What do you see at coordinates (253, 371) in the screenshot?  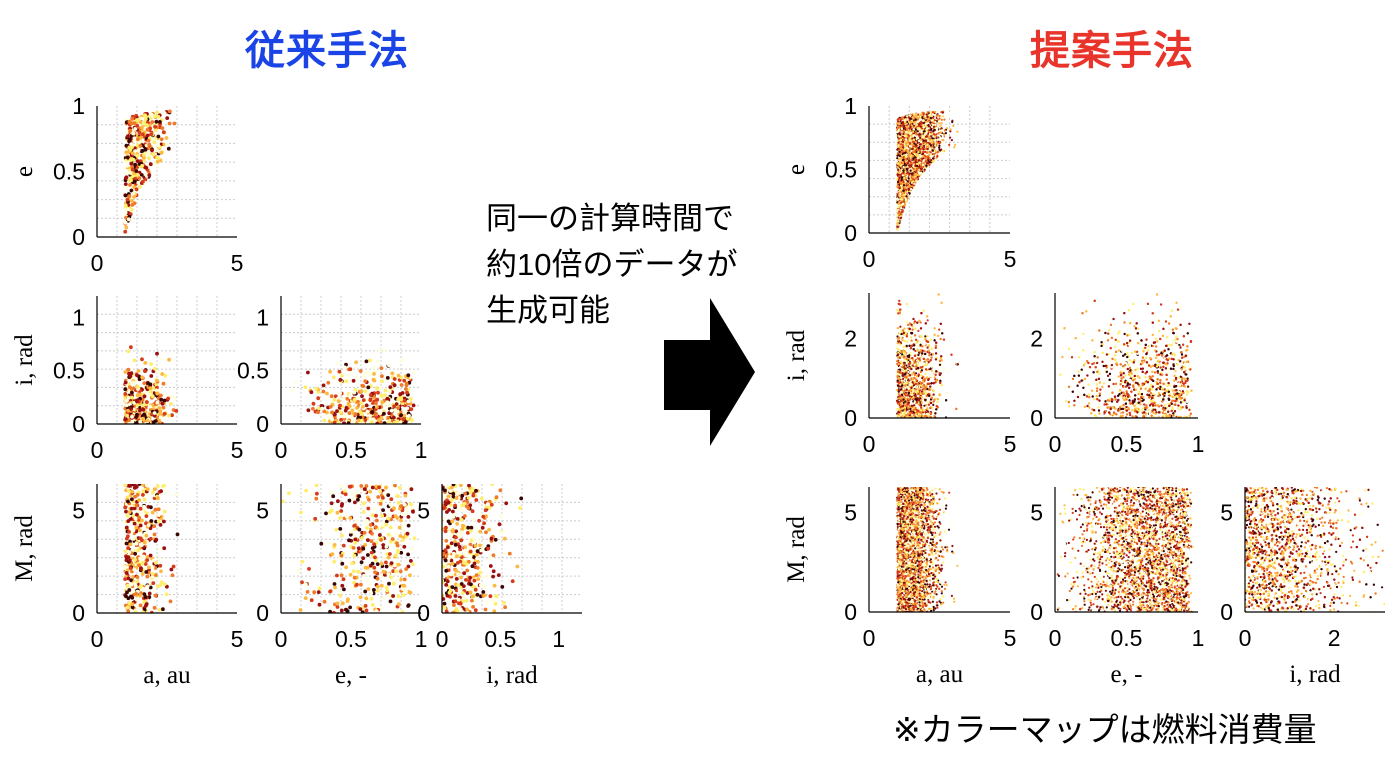 I see `y-tick-label: 0.5` at bounding box center [253, 371].